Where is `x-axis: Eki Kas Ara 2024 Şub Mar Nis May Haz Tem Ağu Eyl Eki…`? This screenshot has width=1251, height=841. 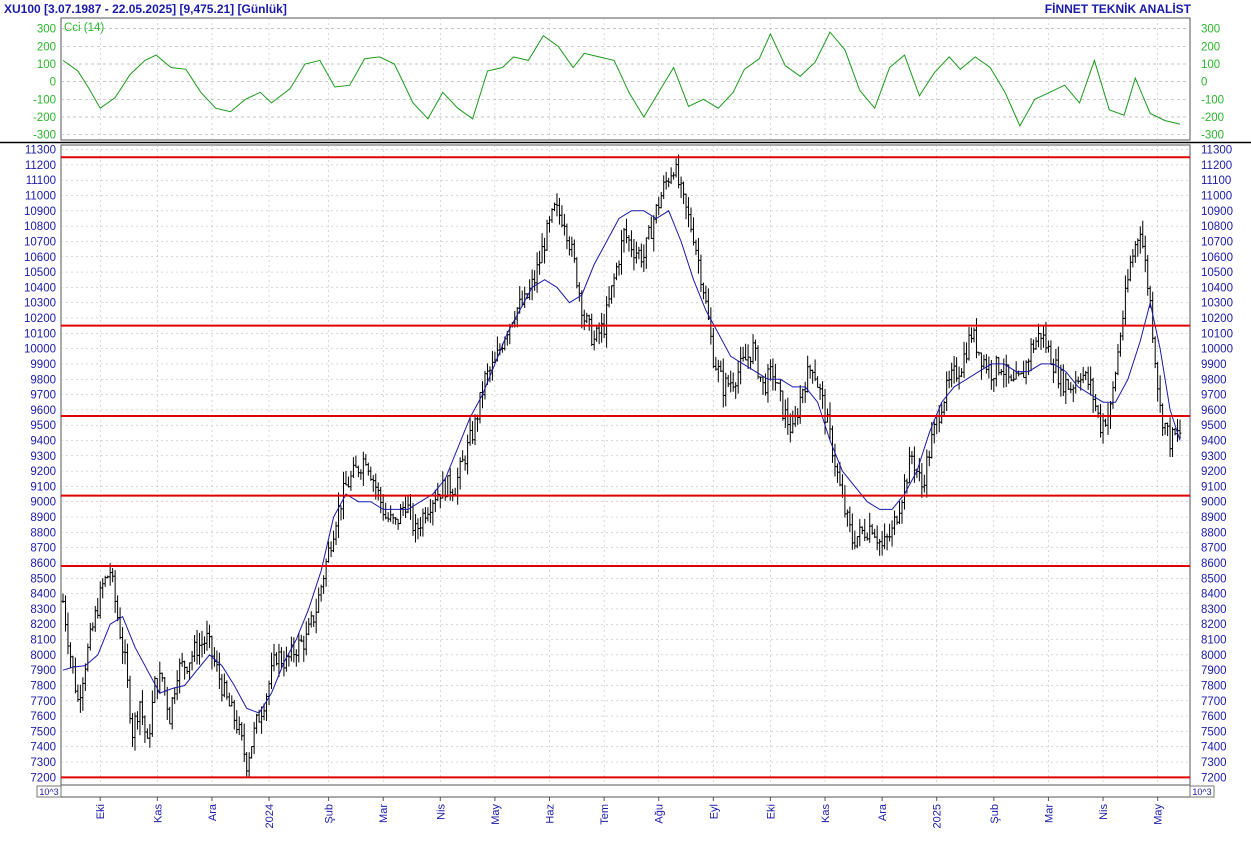
x-axis: Eki Kas Ara 2024 Şub Mar Nis May Haz Tem Ağu Eyl Eki… is located at coordinates (625, 812).